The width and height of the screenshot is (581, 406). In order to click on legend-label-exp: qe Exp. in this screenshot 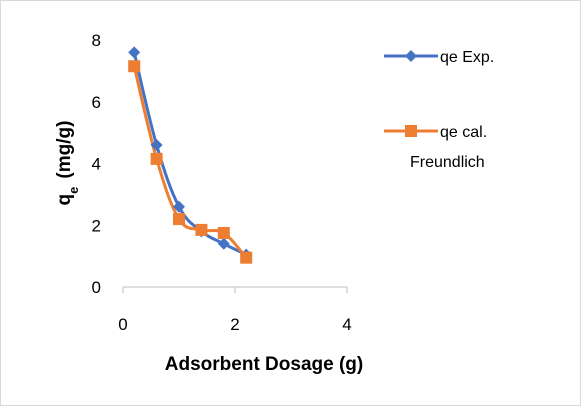, I will do `click(467, 57)`.